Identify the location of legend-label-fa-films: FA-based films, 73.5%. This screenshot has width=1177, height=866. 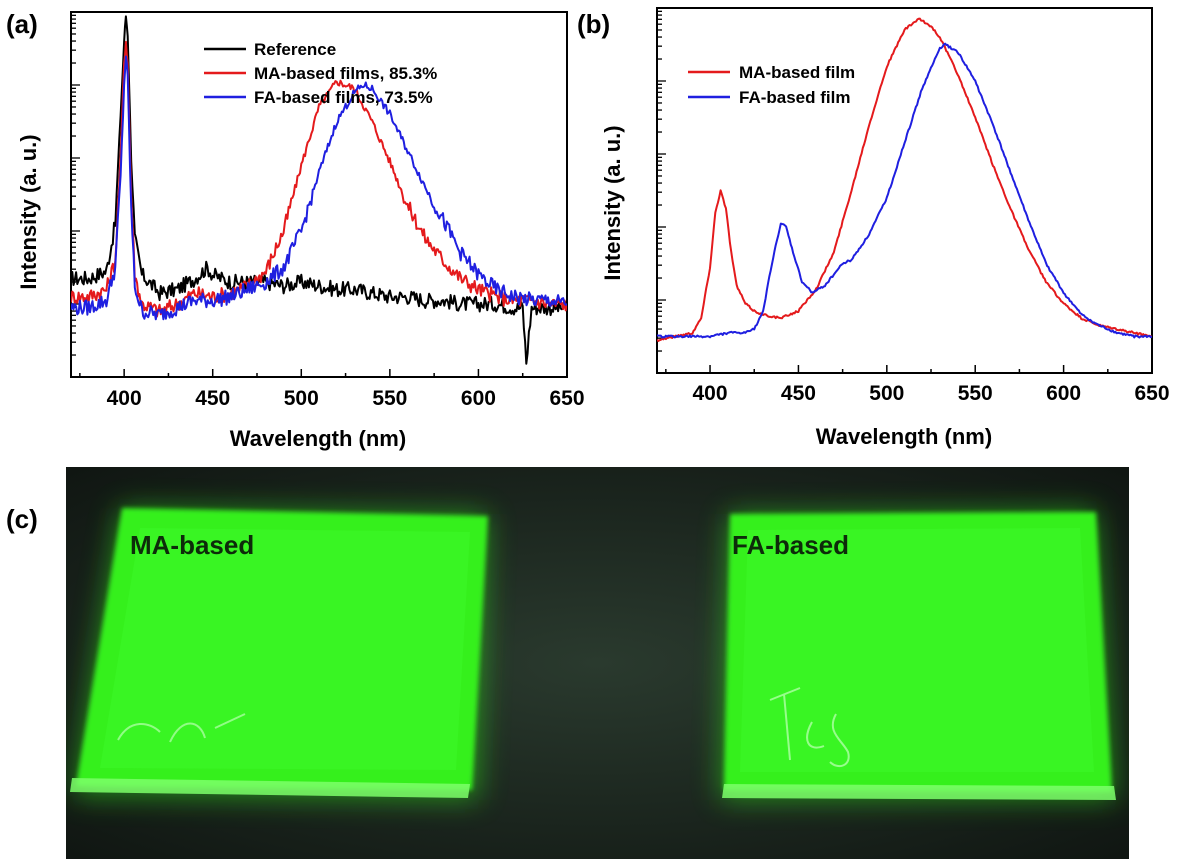
(343, 97).